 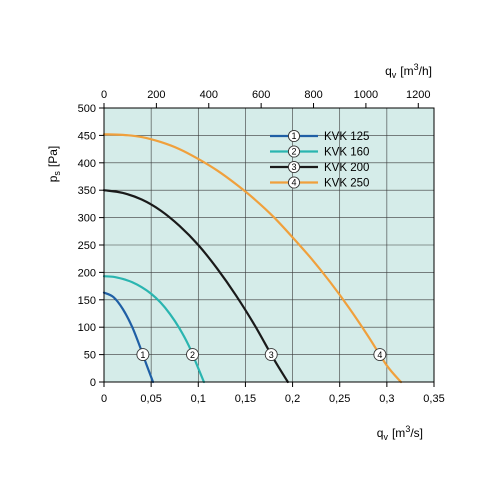 I want to click on y-tick-label: 500, so click(x=87, y=109).